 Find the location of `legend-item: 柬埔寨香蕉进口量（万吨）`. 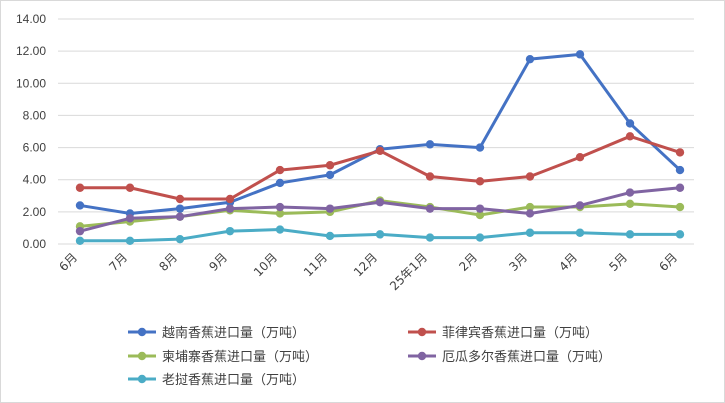

legend-item: 柬埔寨香蕉进口量（万吨） is located at coordinates (223, 357).